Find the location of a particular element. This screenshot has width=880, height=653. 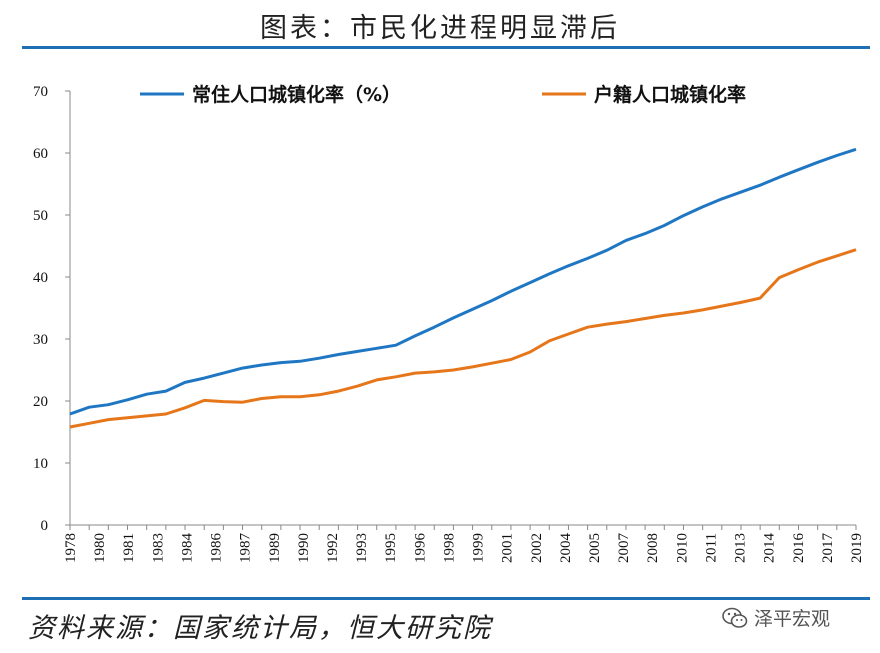

x-tick-label: 1981 is located at coordinates (129, 548).